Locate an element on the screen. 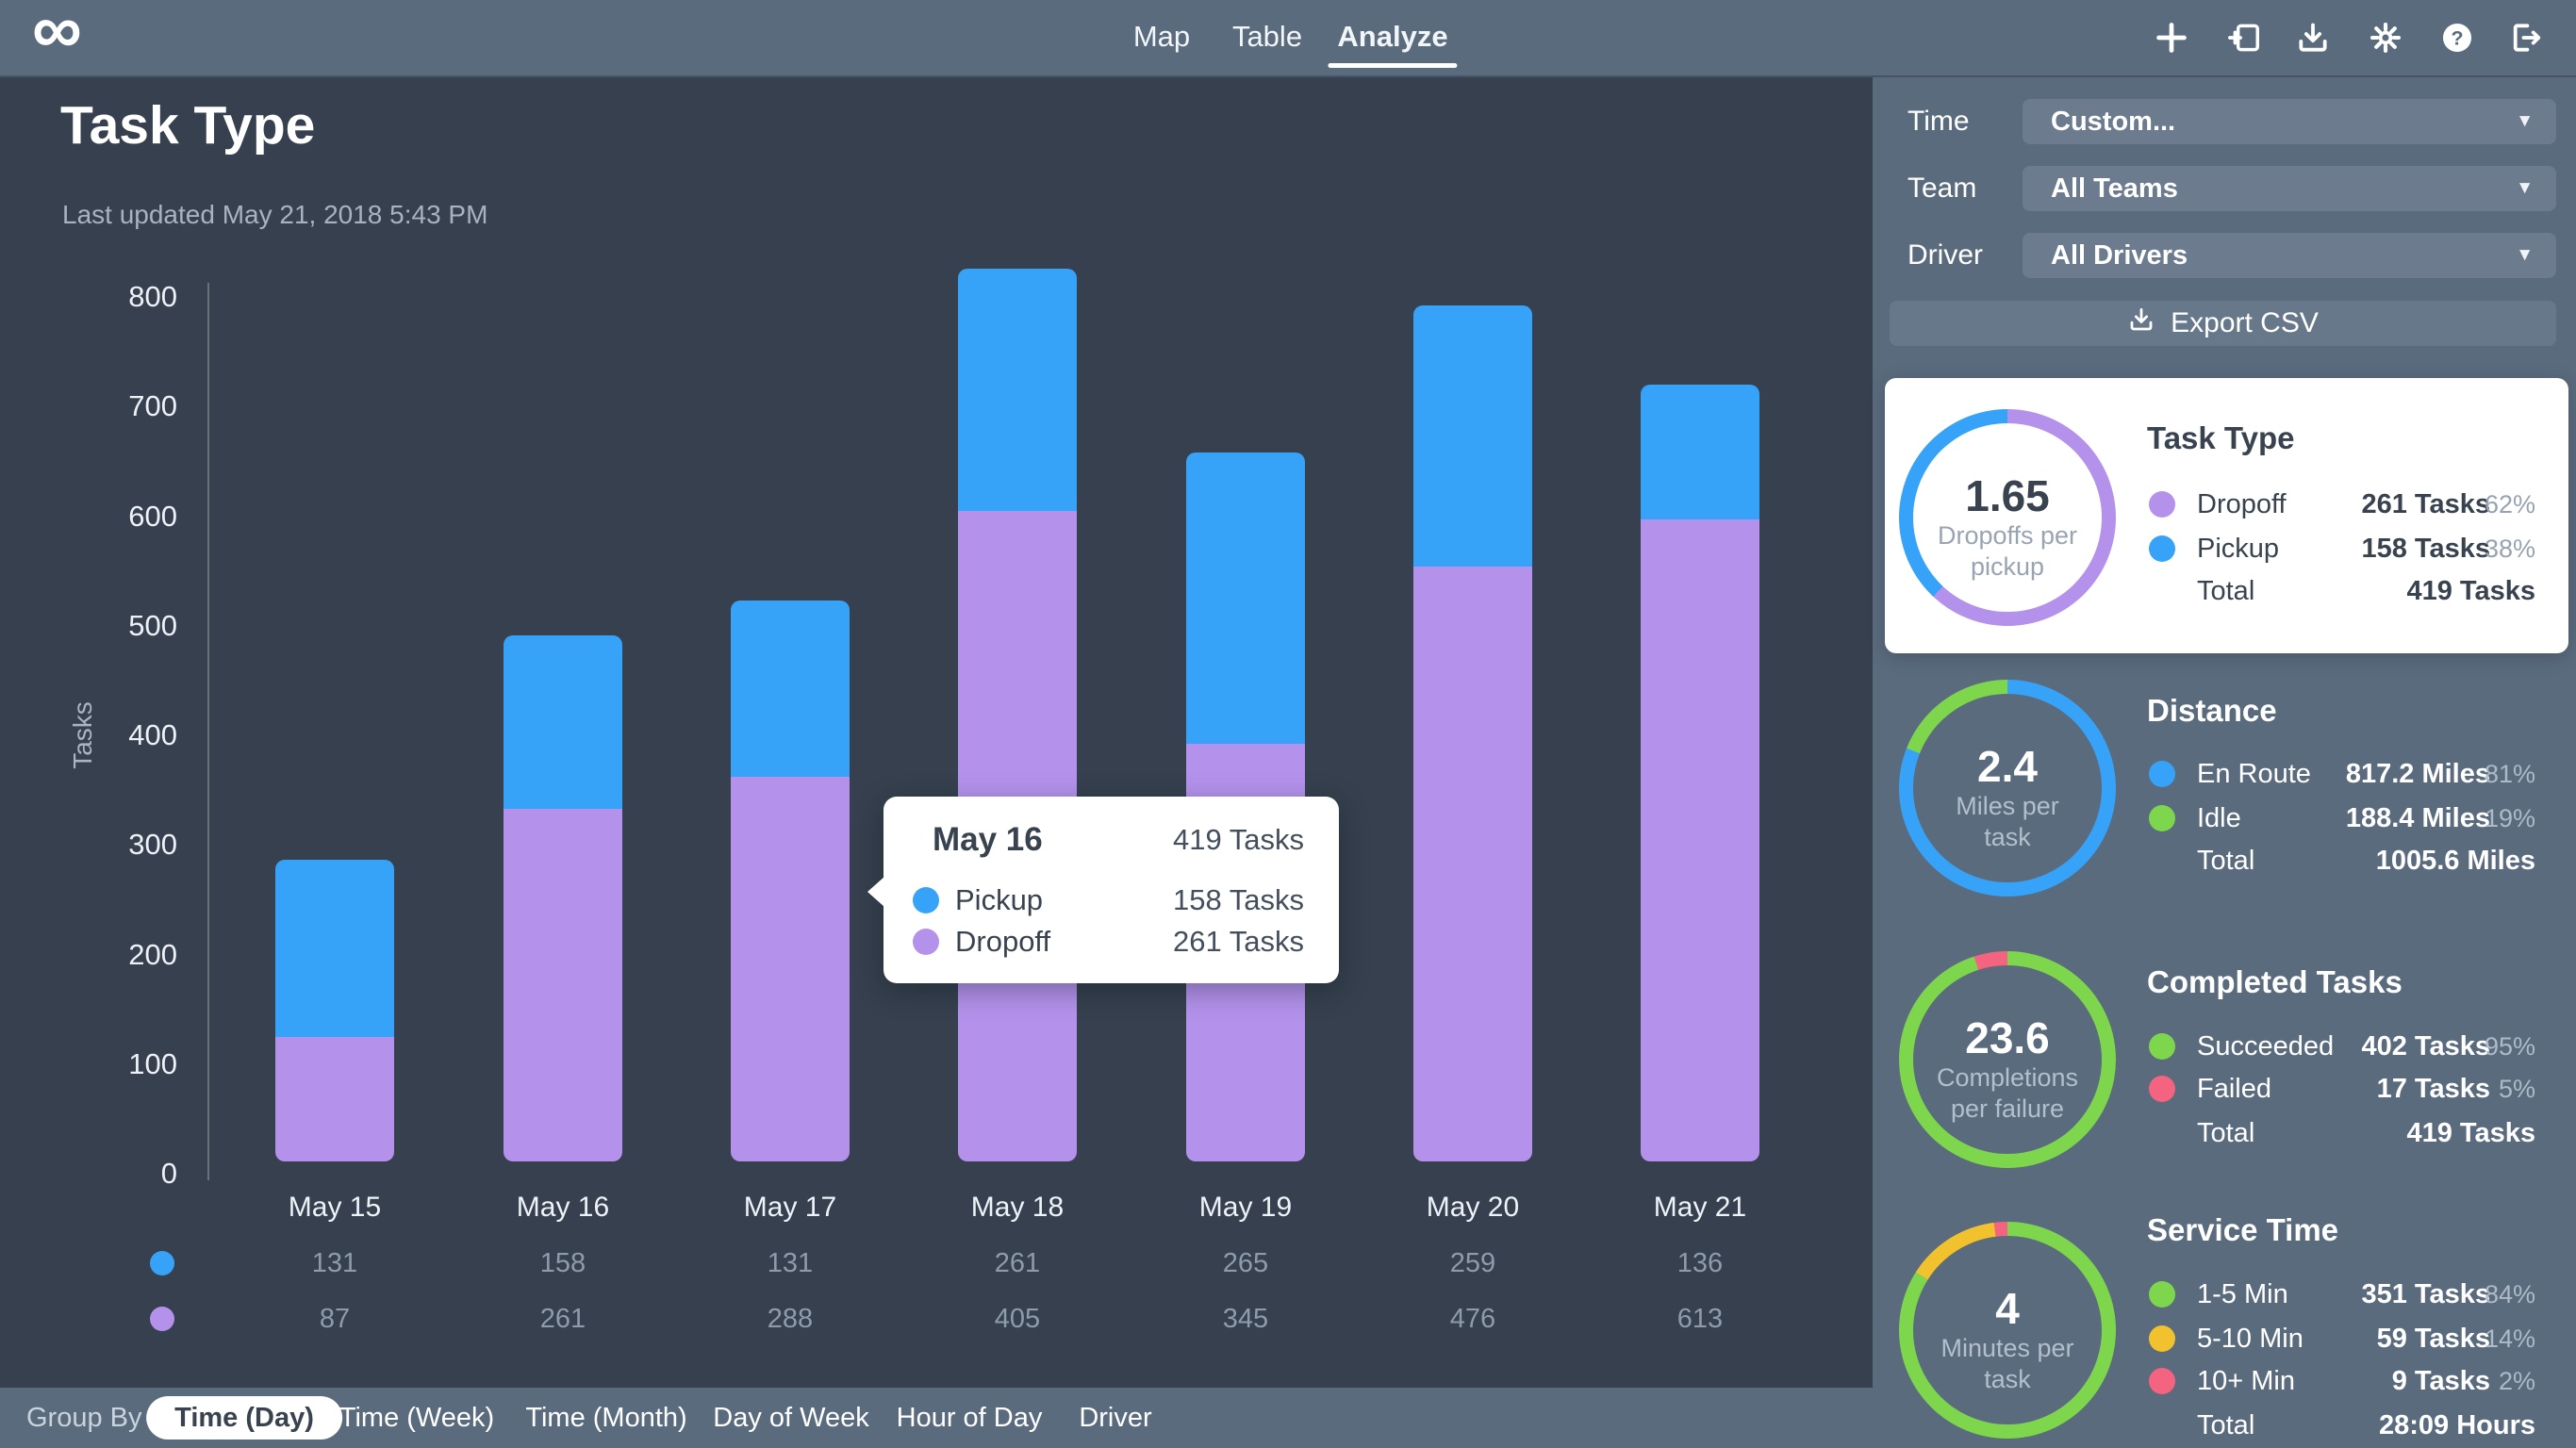  row-percent: 95% is located at coordinates (2509, 1046).